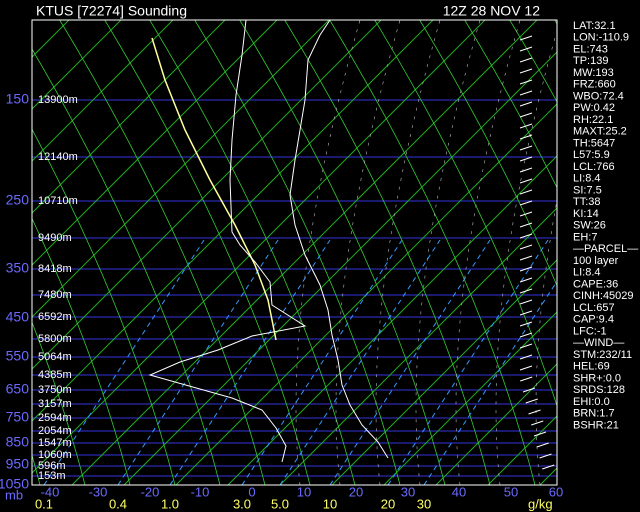 This screenshot has width=640, height=512. What do you see at coordinates (594, 414) in the screenshot?
I see `index-line: BRN:1.7` at bounding box center [594, 414].